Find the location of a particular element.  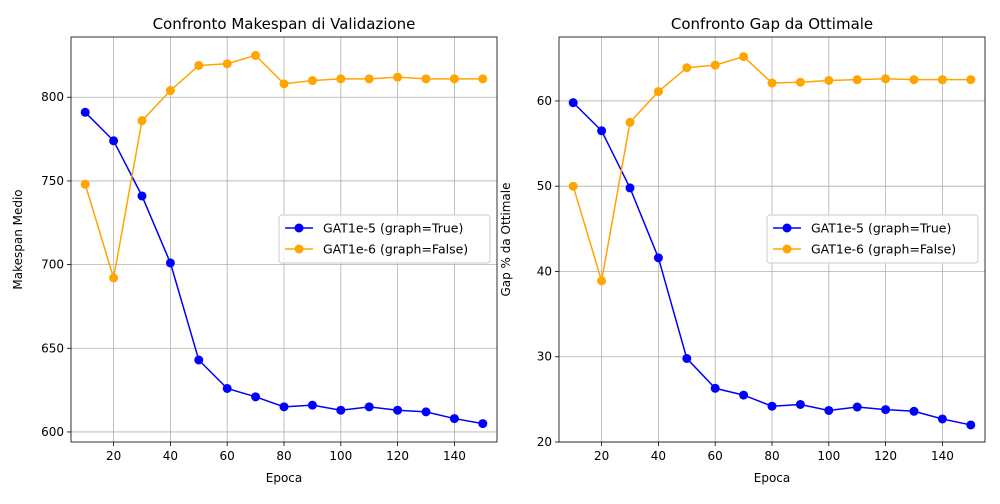

y-axis-label: Makespan Medio is located at coordinates (18, 239).